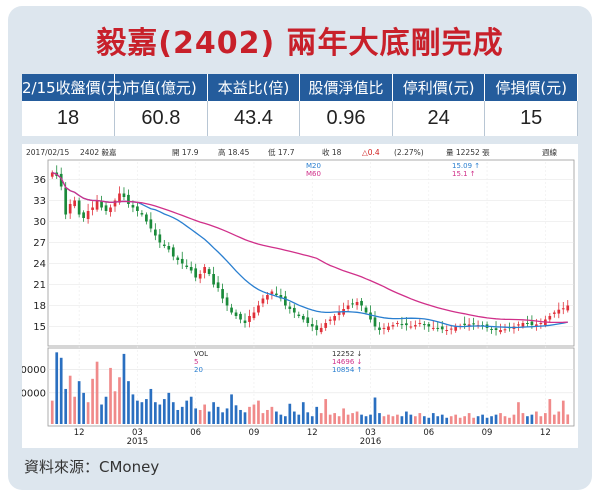 This screenshot has width=600, height=497. Describe the element at coordinates (39, 306) in the screenshot. I see `price-tick-label: 18` at that location.